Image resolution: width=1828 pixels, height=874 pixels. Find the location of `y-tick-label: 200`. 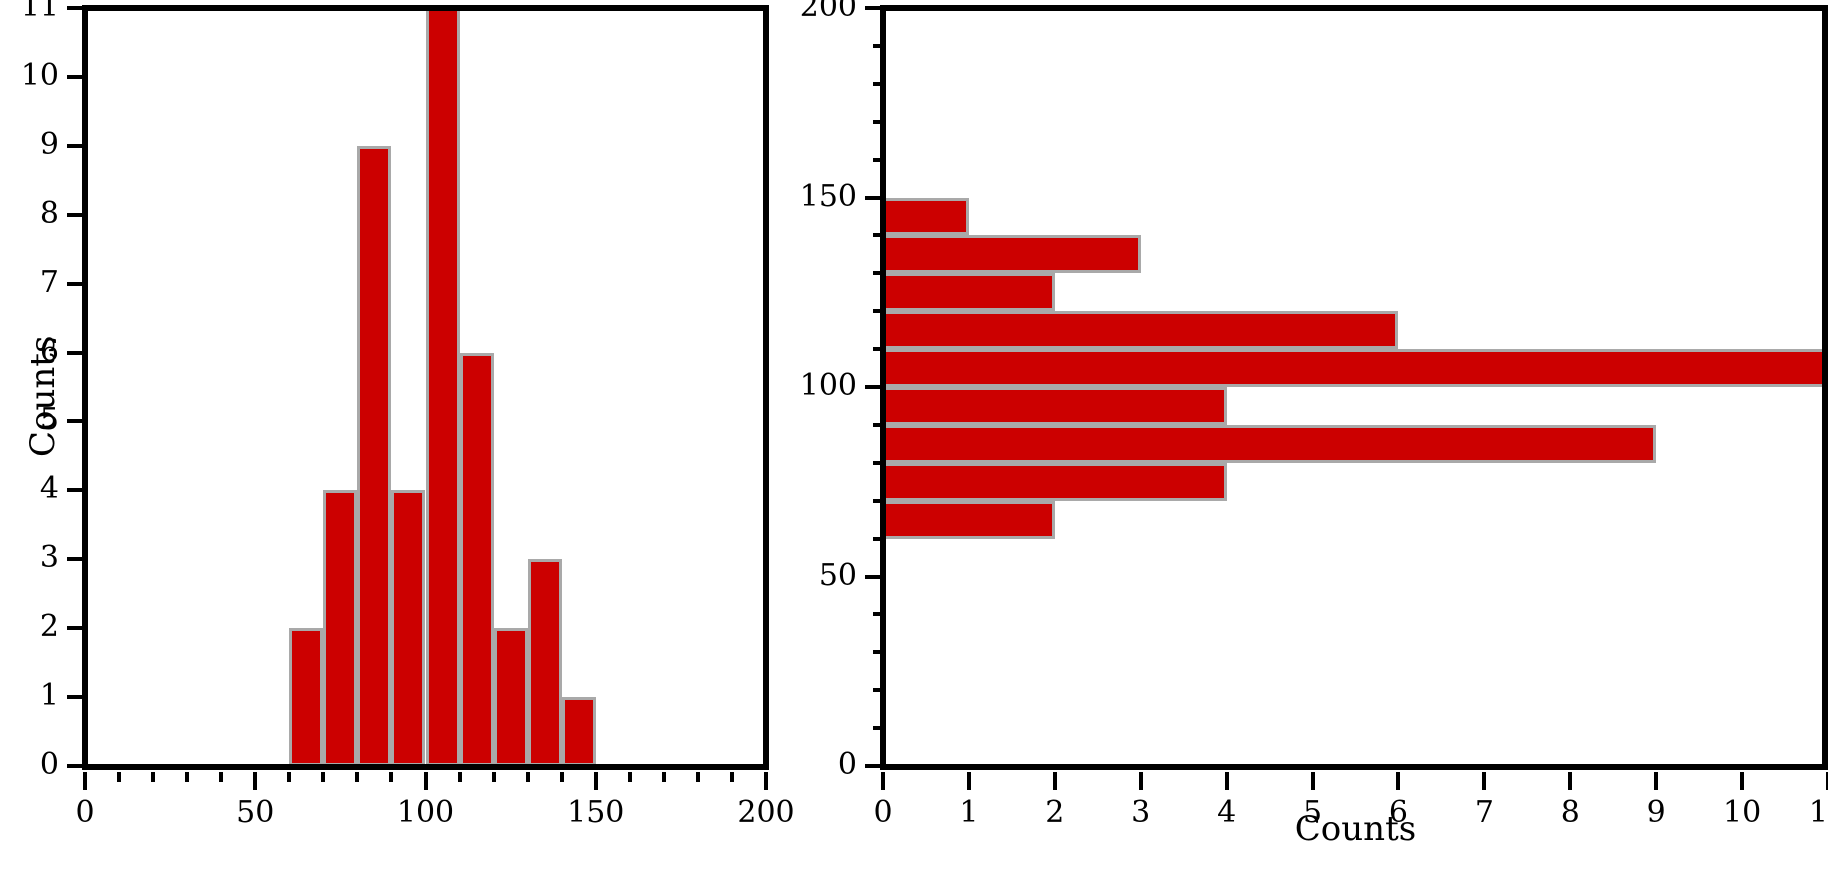

y-tick-label: 200 is located at coordinates (828, 12).